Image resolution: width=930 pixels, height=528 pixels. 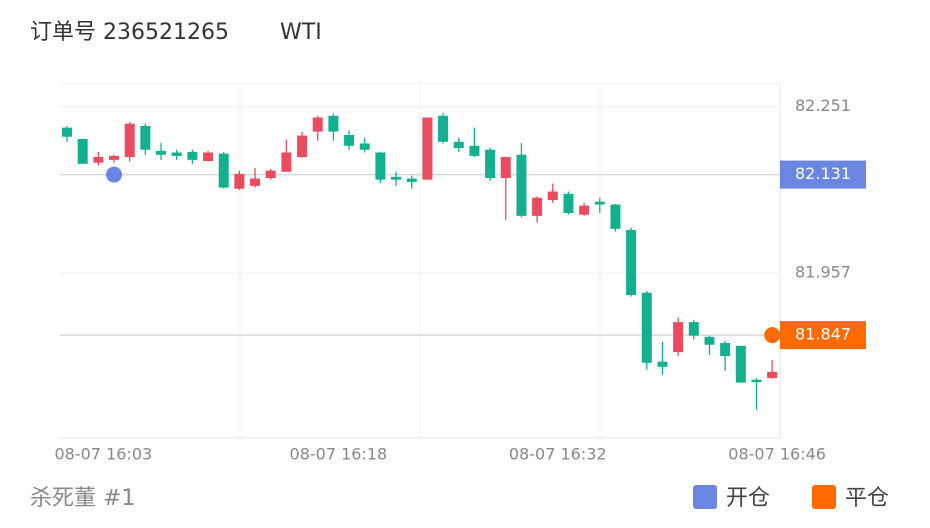 I want to click on footer: 杀死董 #1, so click(x=82, y=498).